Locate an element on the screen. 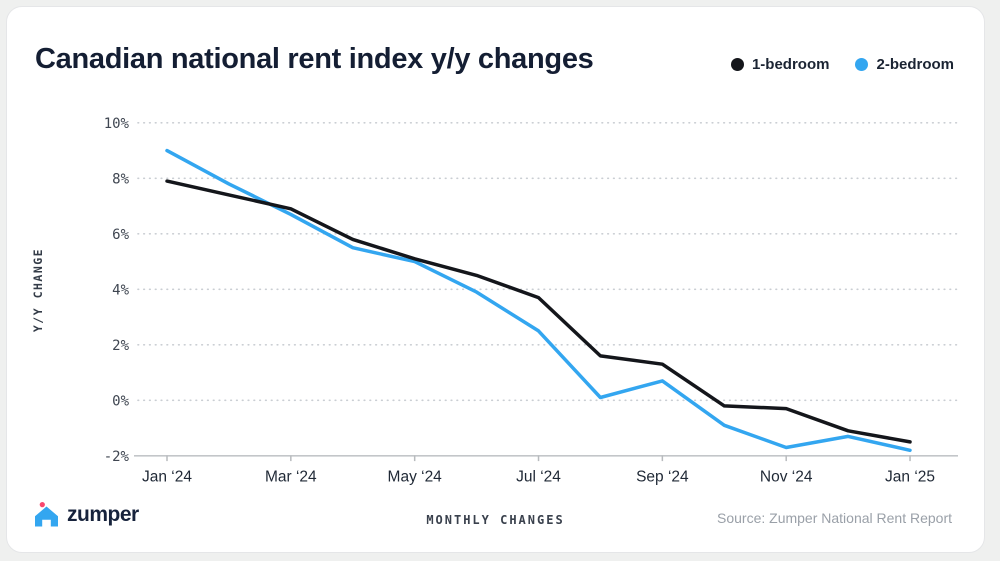 The width and height of the screenshot is (1000, 561). y-tick-label: 2% is located at coordinates (120, 346).